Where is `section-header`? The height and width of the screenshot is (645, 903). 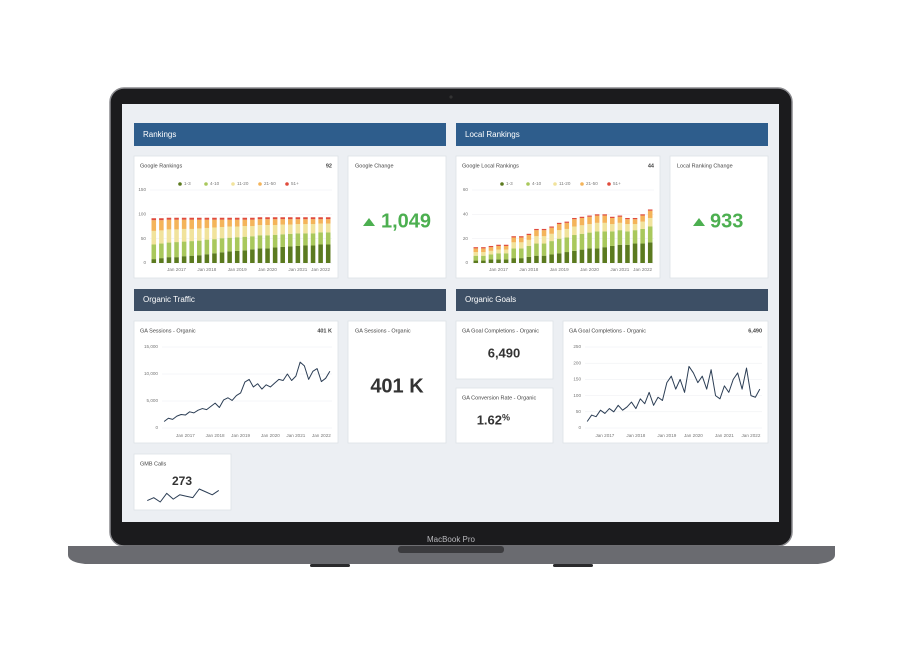
section-header is located at coordinates (612, 134).